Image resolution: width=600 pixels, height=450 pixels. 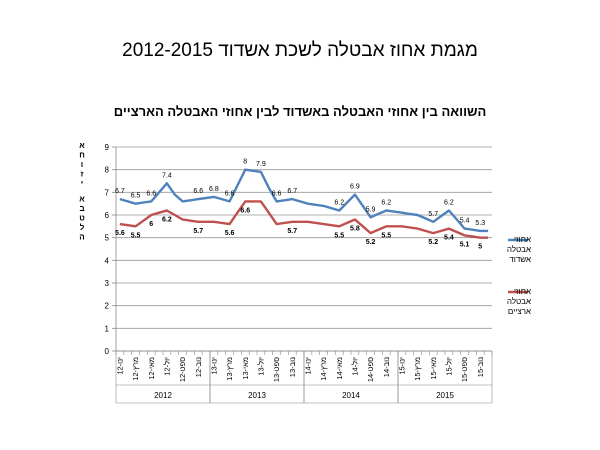 What do you see at coordinates (119, 366) in the screenshot?
I see `x-tick-label: ינו-12` at bounding box center [119, 366].